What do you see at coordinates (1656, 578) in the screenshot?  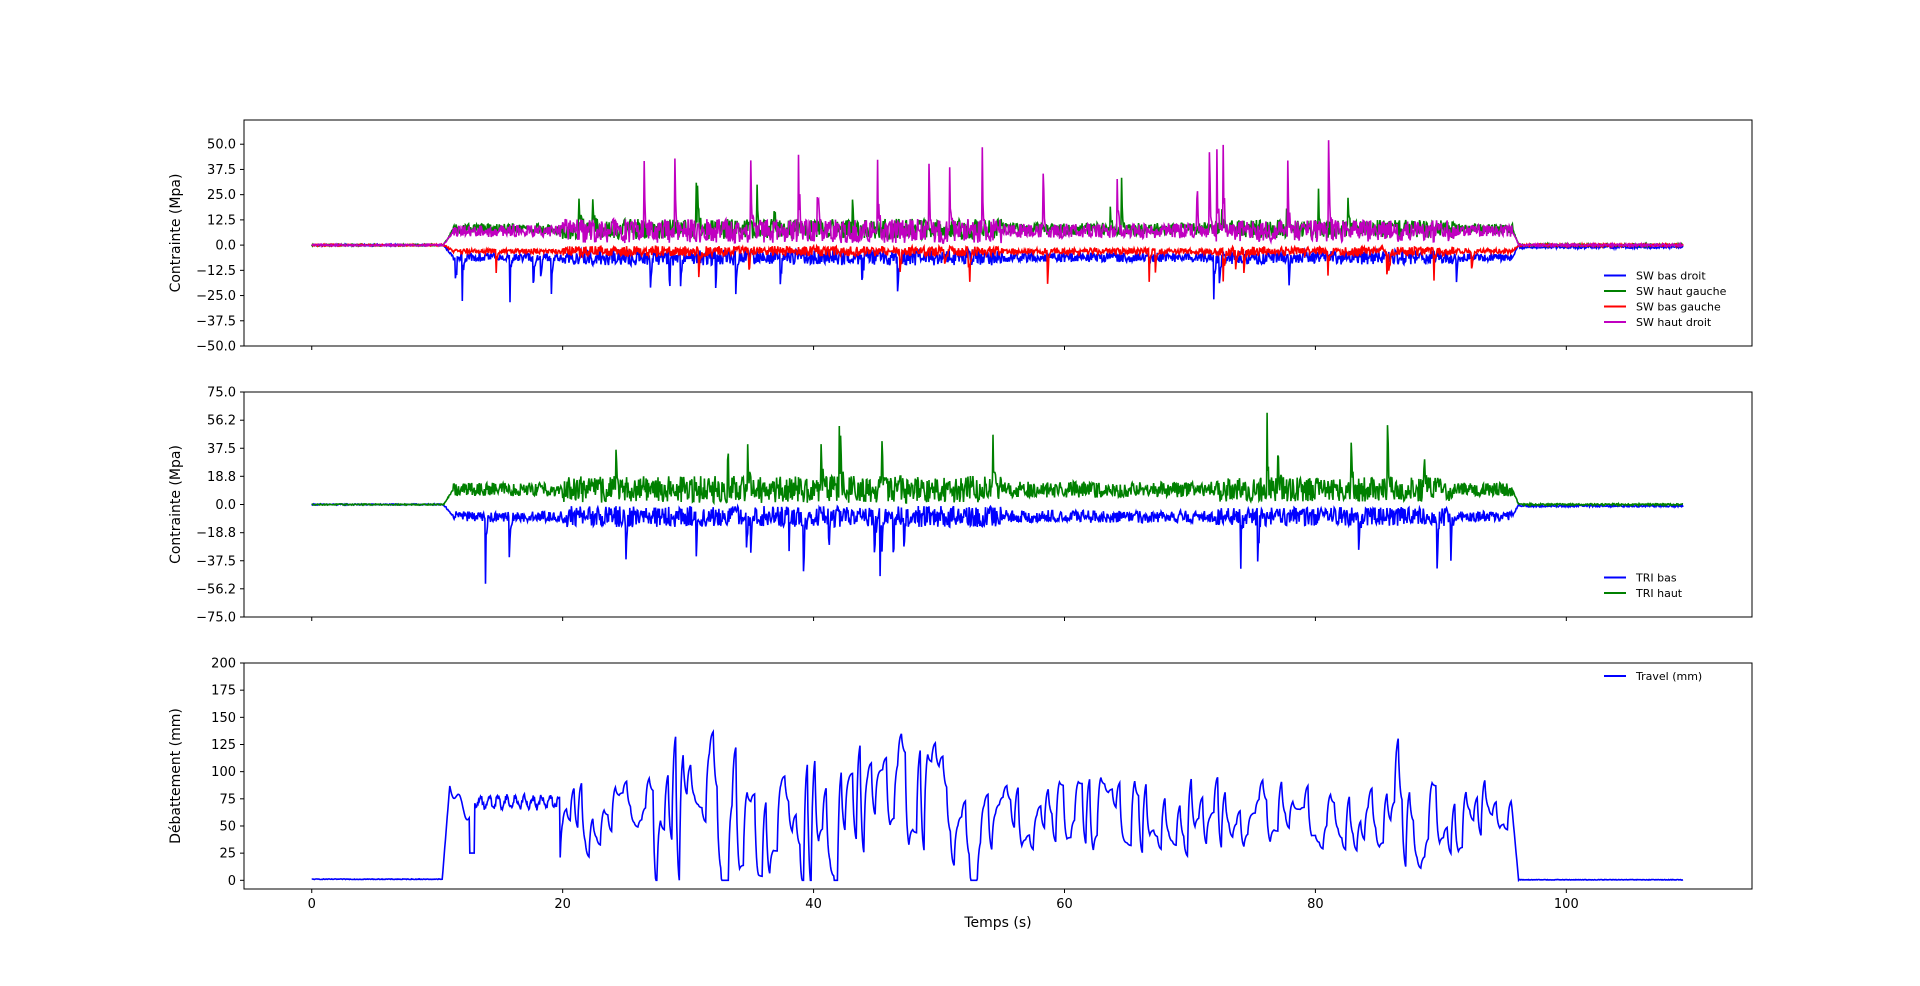 I see `legend-entry: TRI bas` at bounding box center [1656, 578].